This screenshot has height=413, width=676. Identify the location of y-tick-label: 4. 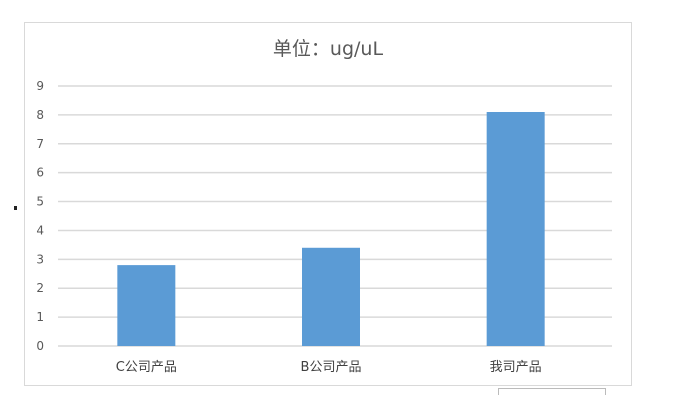
(40, 230).